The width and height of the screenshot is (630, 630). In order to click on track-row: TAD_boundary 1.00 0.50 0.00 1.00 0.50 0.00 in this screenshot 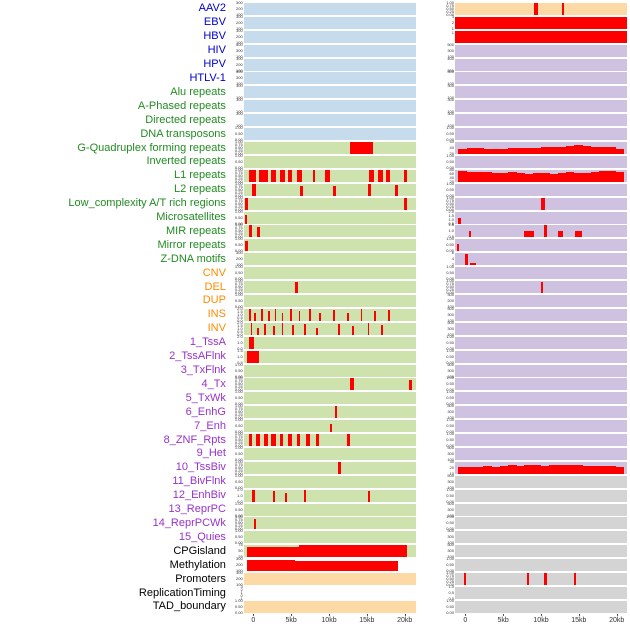, I will do `click(313, 605)`.